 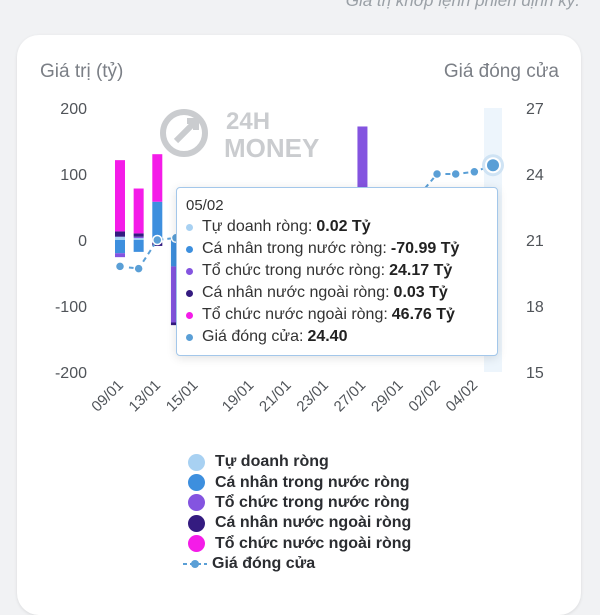 What do you see at coordinates (343, 226) in the screenshot?
I see `tooltip-value: 0.02 Tỷ` at bounding box center [343, 226].